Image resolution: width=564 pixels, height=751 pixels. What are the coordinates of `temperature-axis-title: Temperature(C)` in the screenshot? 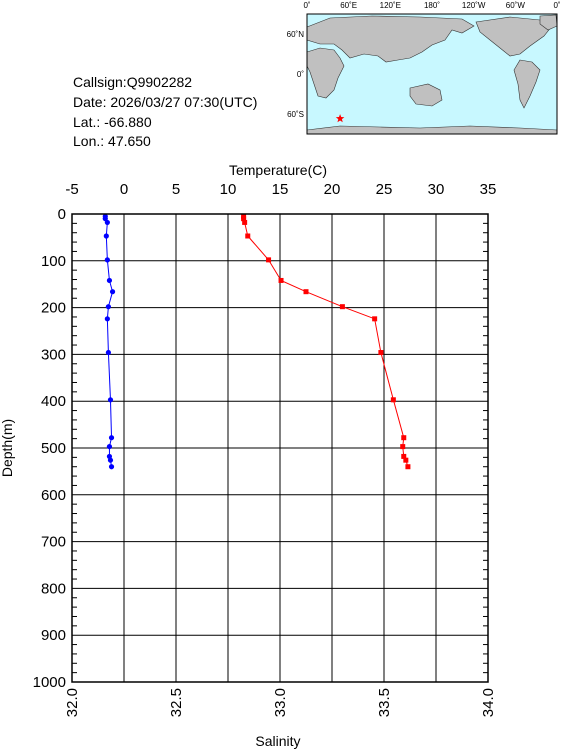 It's located at (278, 170).